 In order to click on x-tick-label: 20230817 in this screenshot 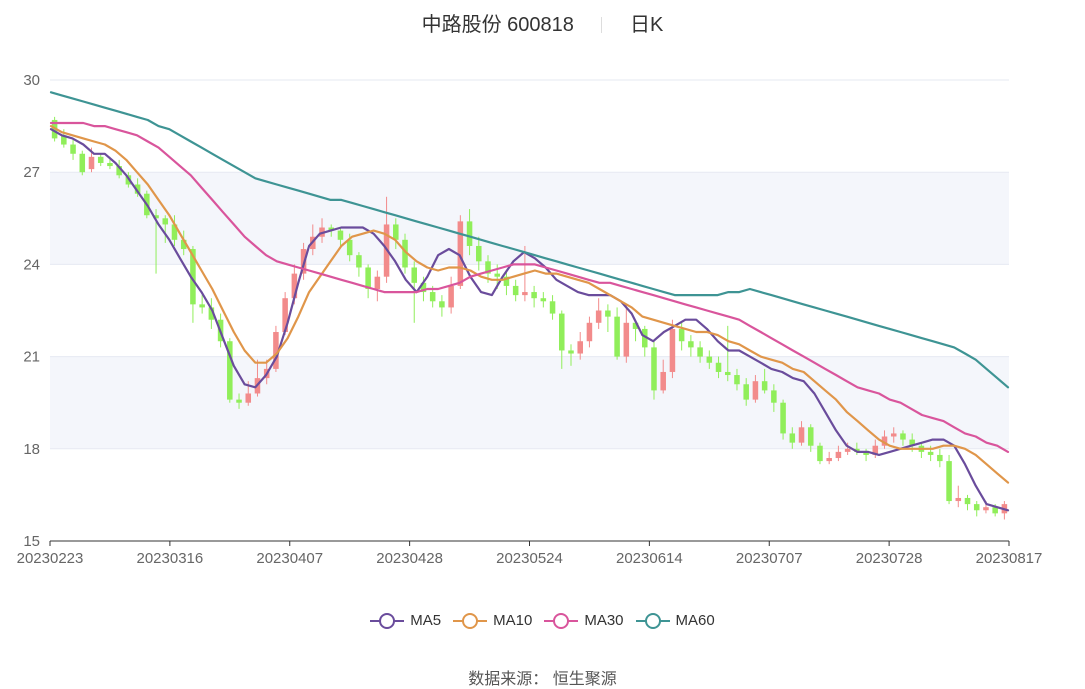, I will do `click(1009, 558)`.